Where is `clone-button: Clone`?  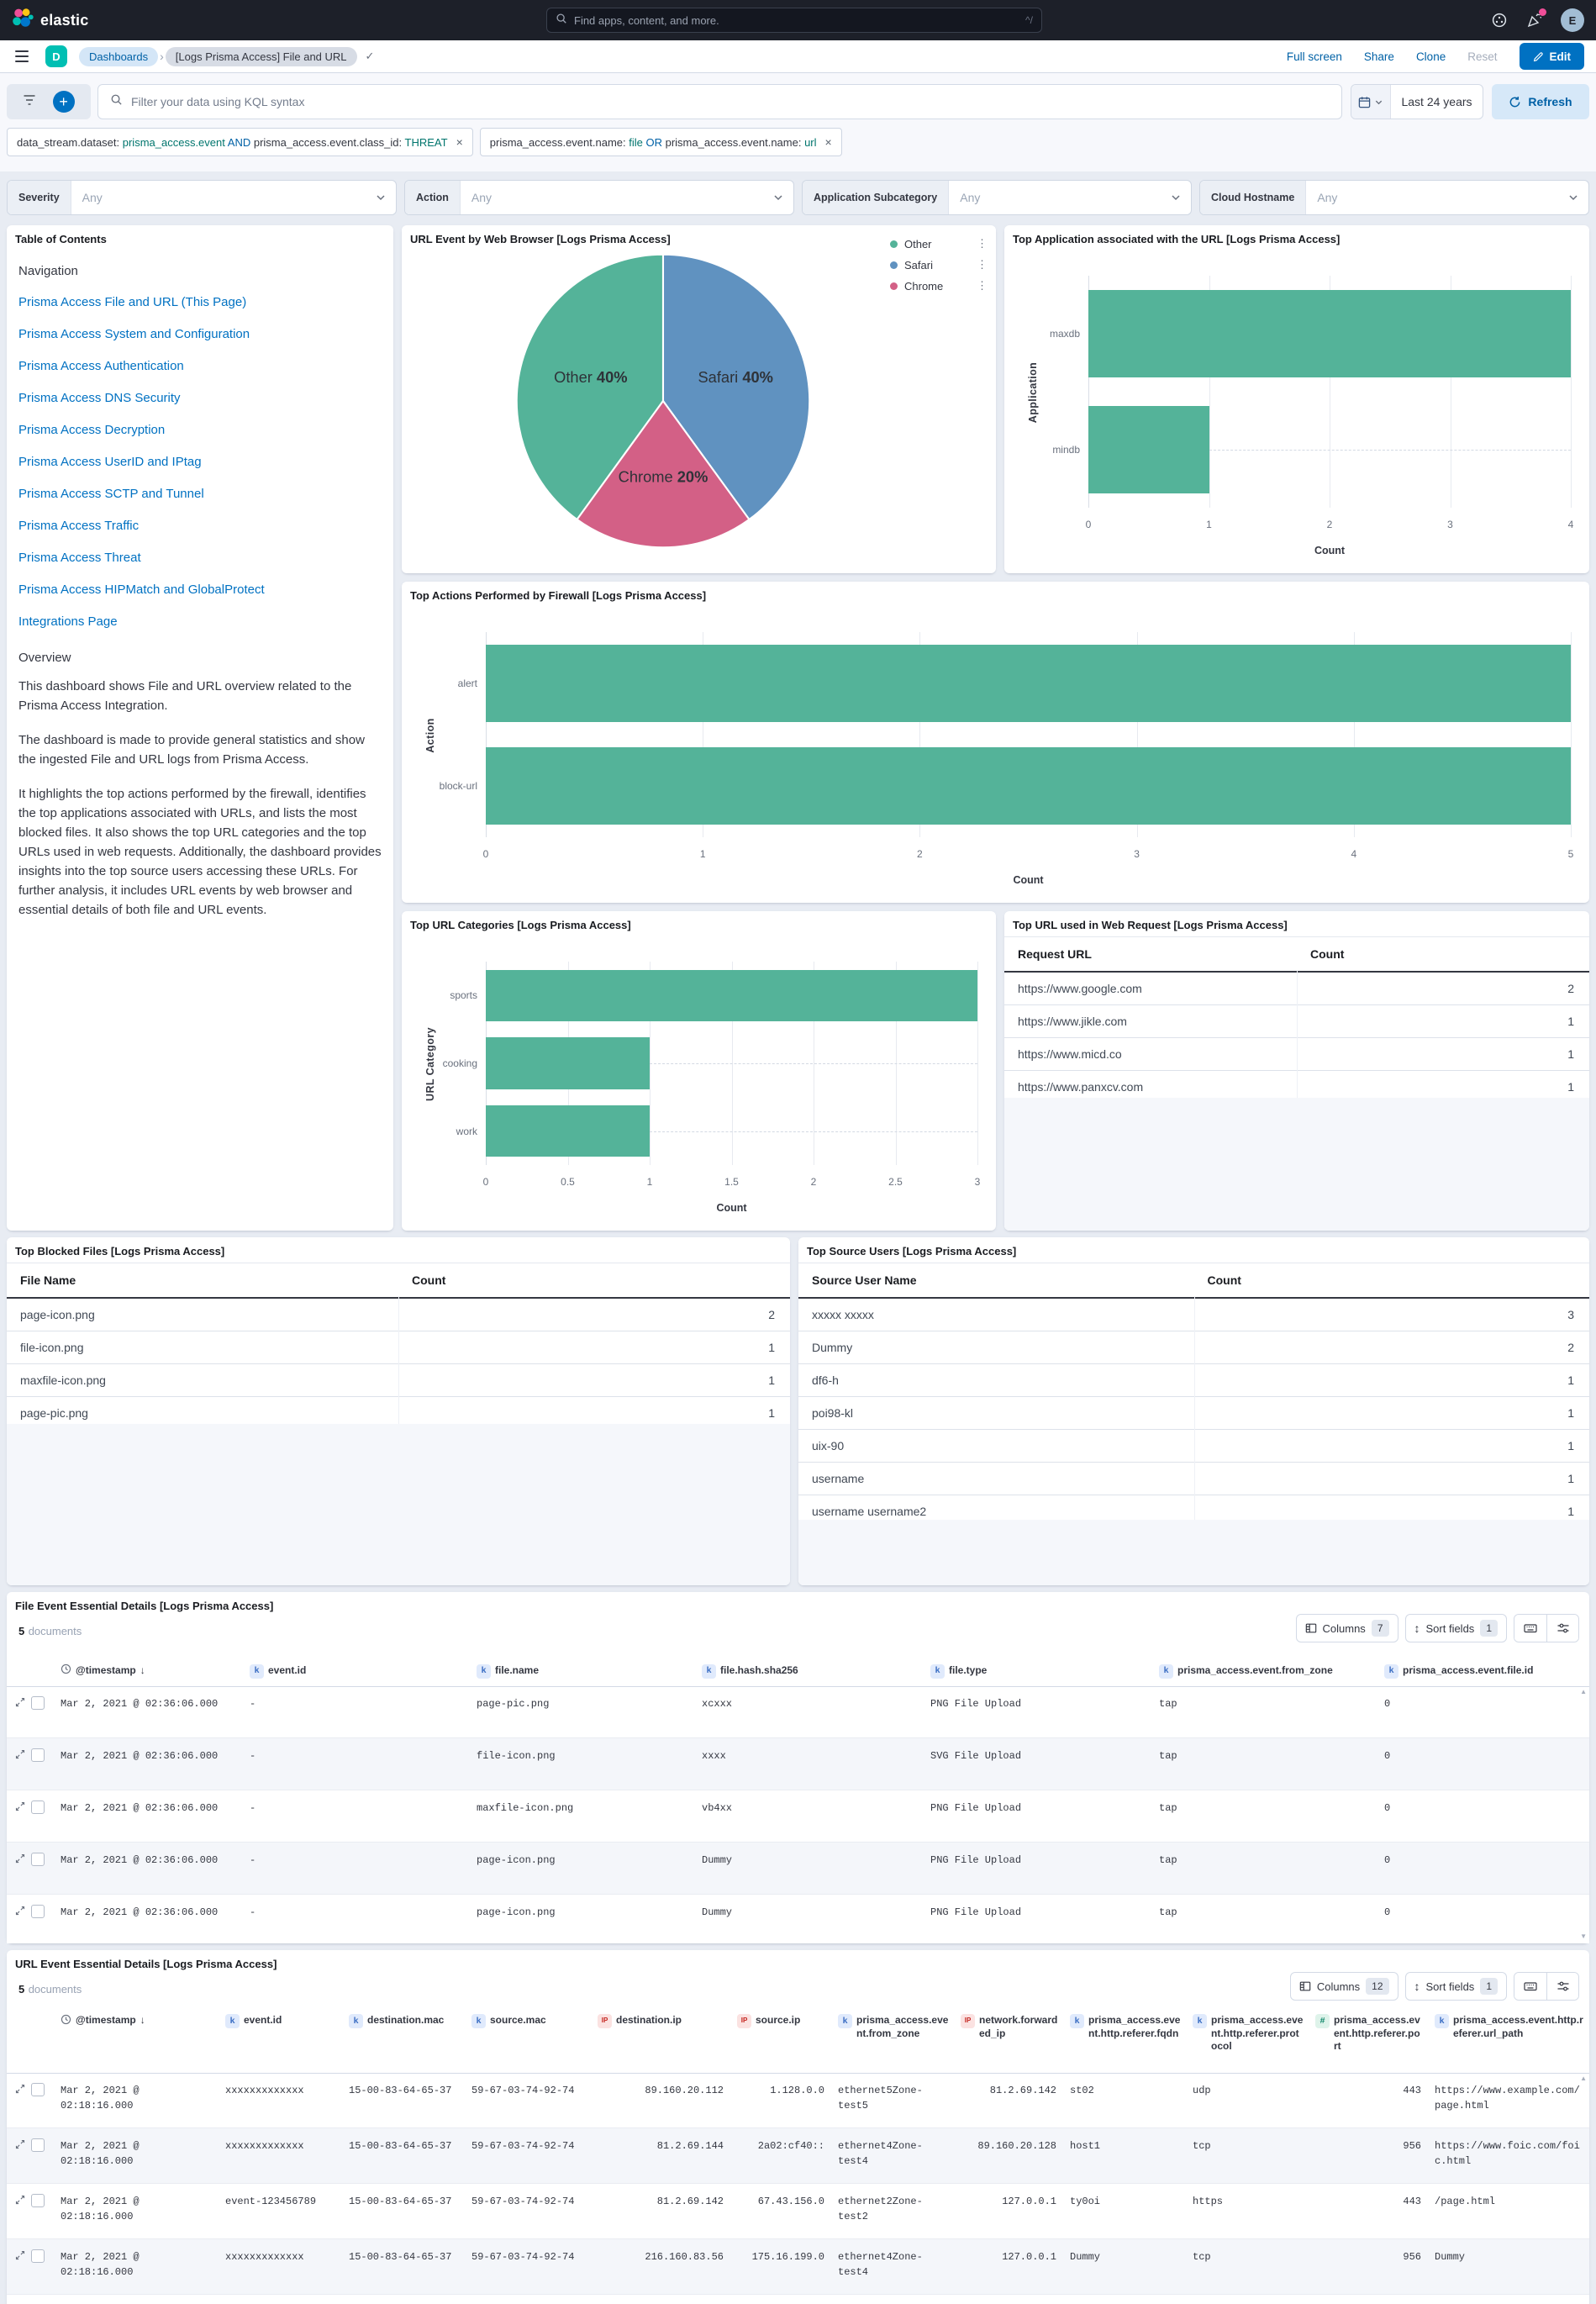
clone-button: Clone is located at coordinates (1430, 56).